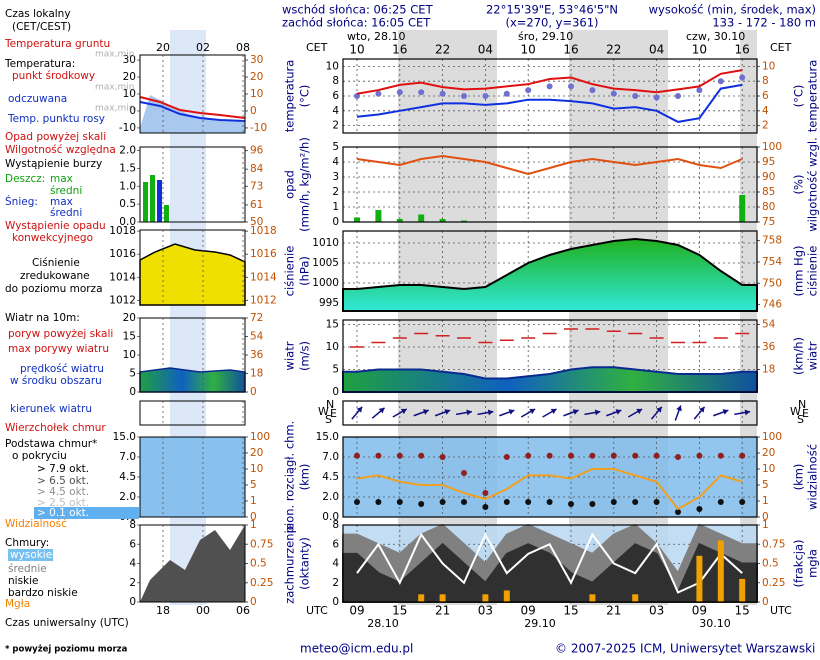 The width and height of the screenshot is (820, 660). What do you see at coordinates (60, 334) in the screenshot?
I see `legend-text: poryw powyżej skali` at bounding box center [60, 334].